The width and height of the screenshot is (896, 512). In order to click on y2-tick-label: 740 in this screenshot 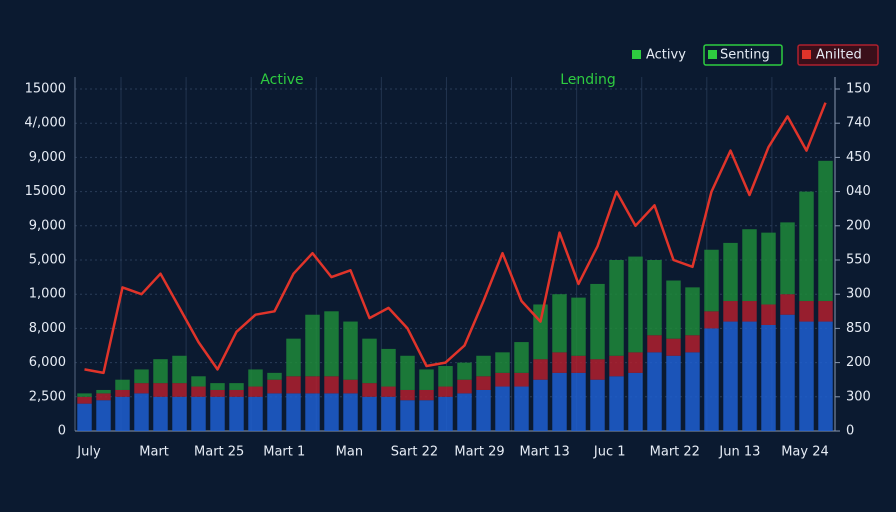, I will do `click(858, 123)`.